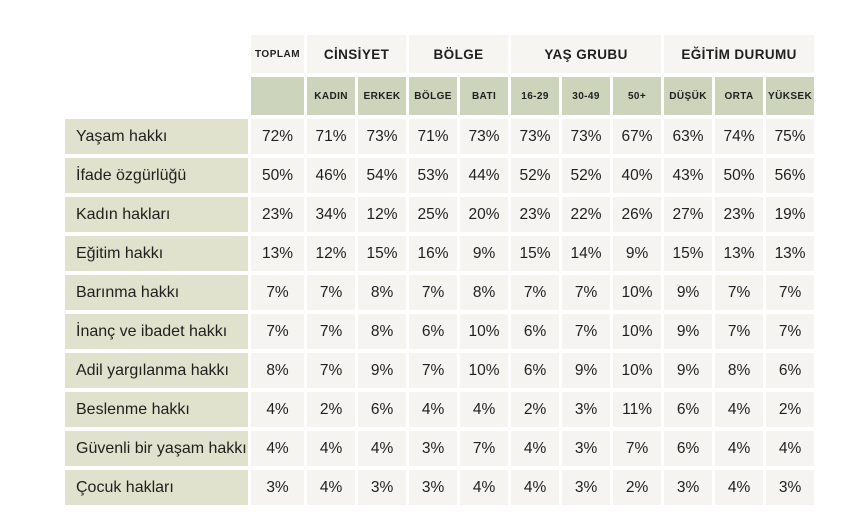  I want to click on data-cell-9-5: 4%, so click(535, 487).